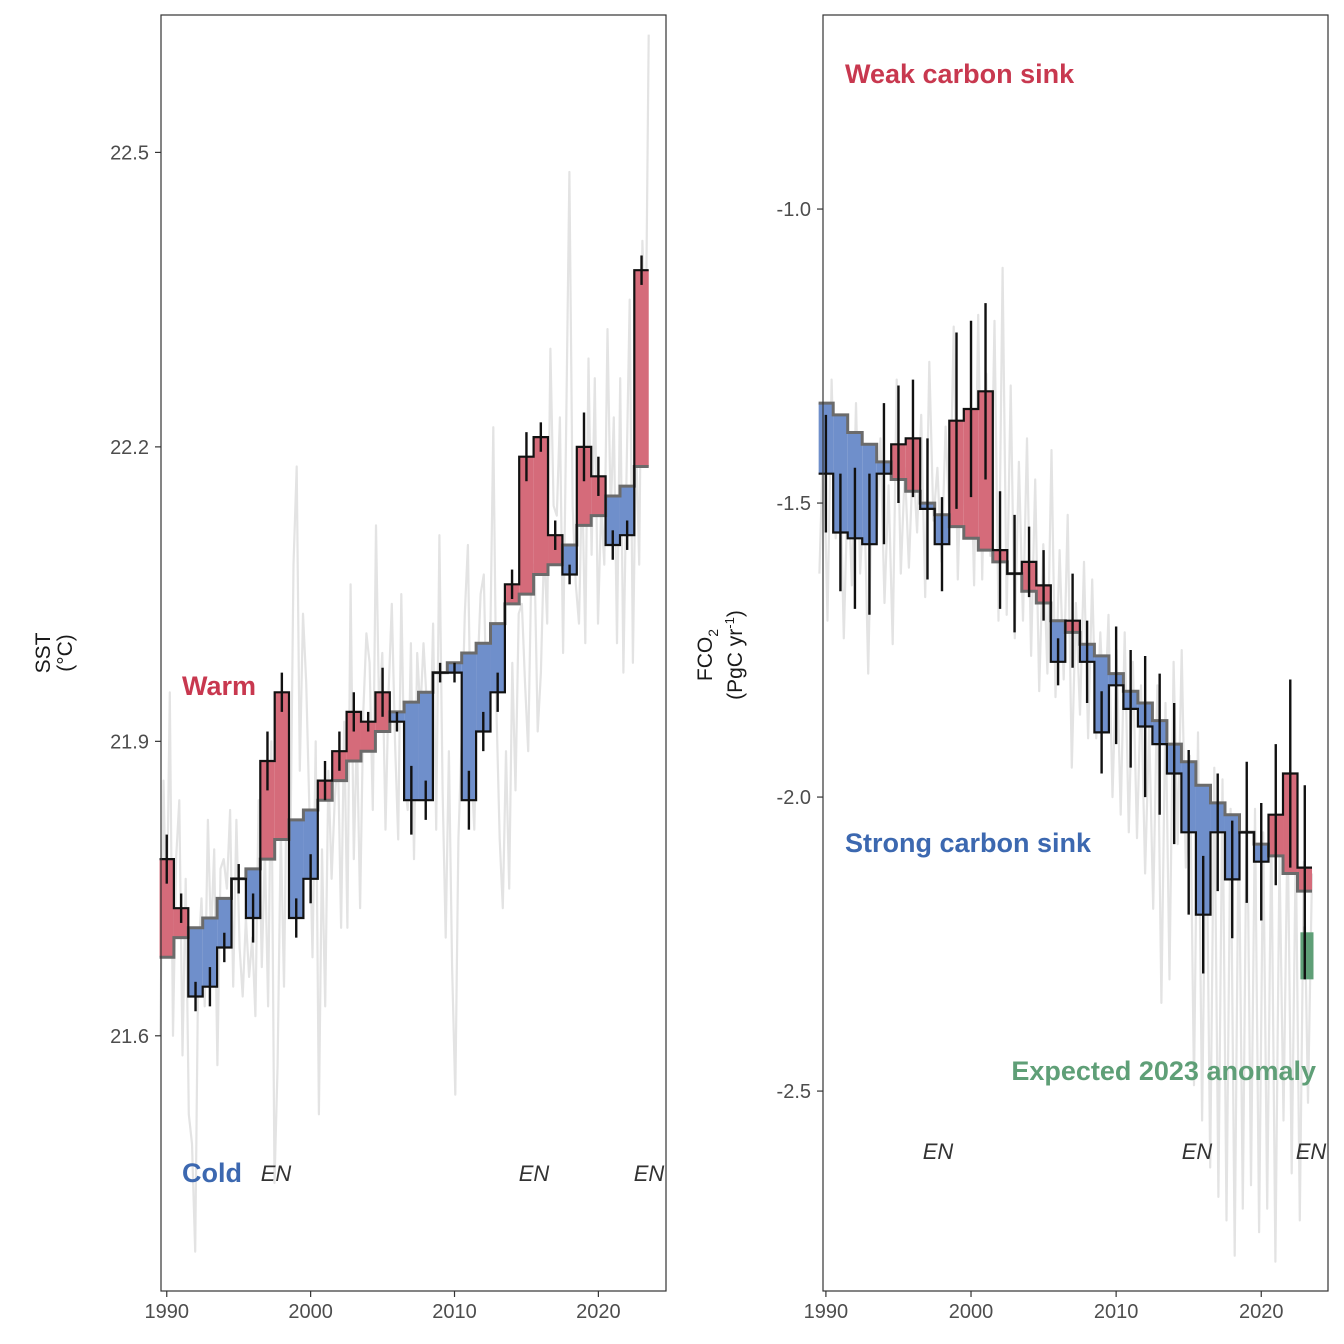  What do you see at coordinates (129, 742) in the screenshot?
I see `sst-y-tick-label-1: 21.9` at bounding box center [129, 742].